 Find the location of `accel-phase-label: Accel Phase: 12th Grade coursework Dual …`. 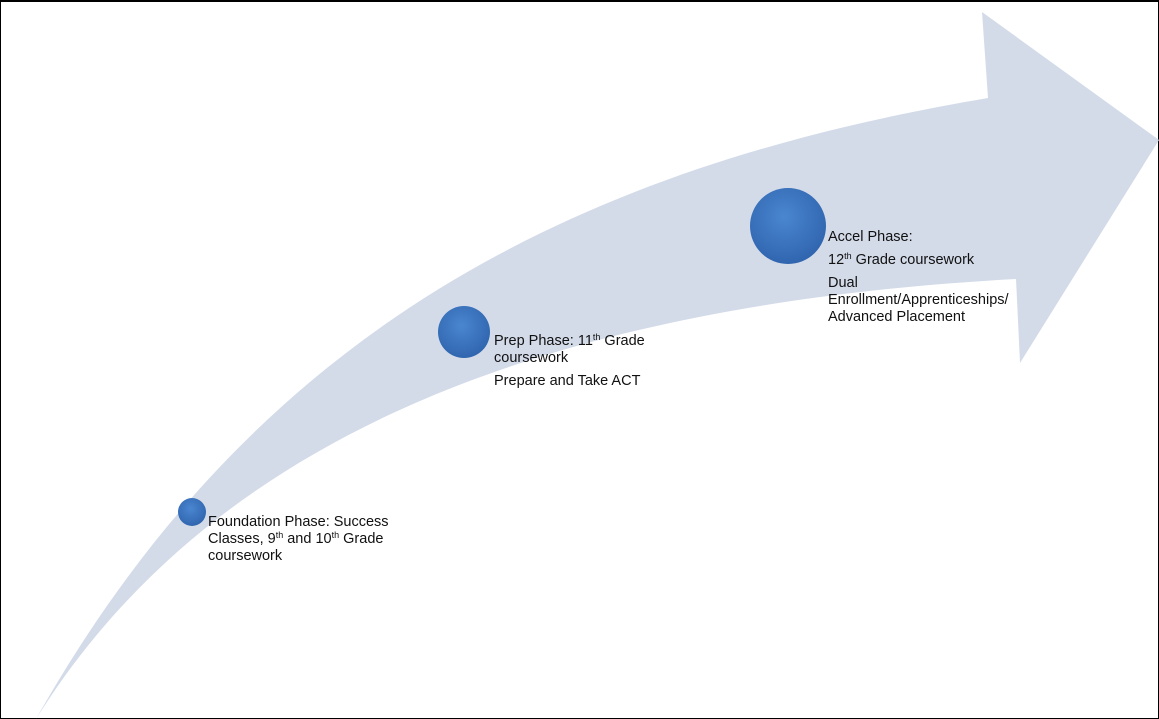

accel-phase-label: Accel Phase: 12th Grade coursework Dual … is located at coordinates (948, 280).